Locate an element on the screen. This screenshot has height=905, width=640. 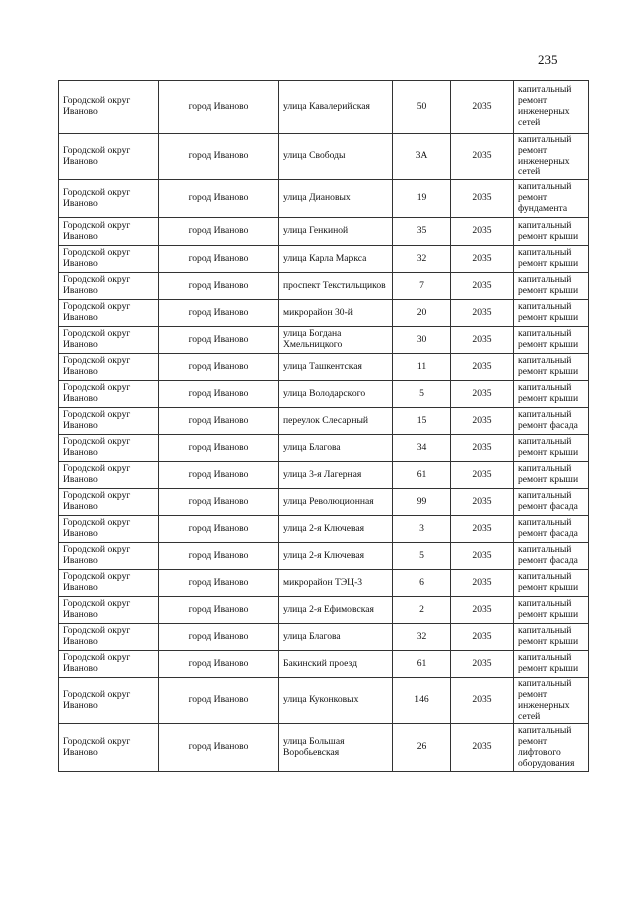
house-number-cell: 20 is located at coordinates (421, 313).